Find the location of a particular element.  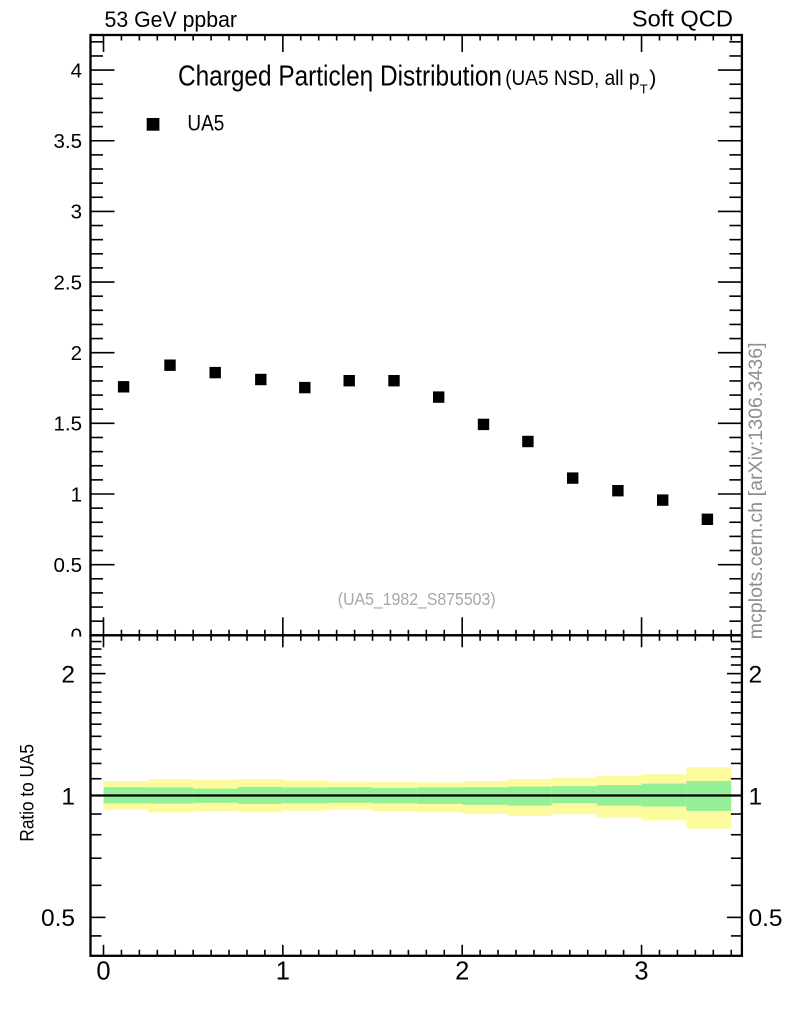

svg-text: Ratio to UA5 is located at coordinates (28, 793).